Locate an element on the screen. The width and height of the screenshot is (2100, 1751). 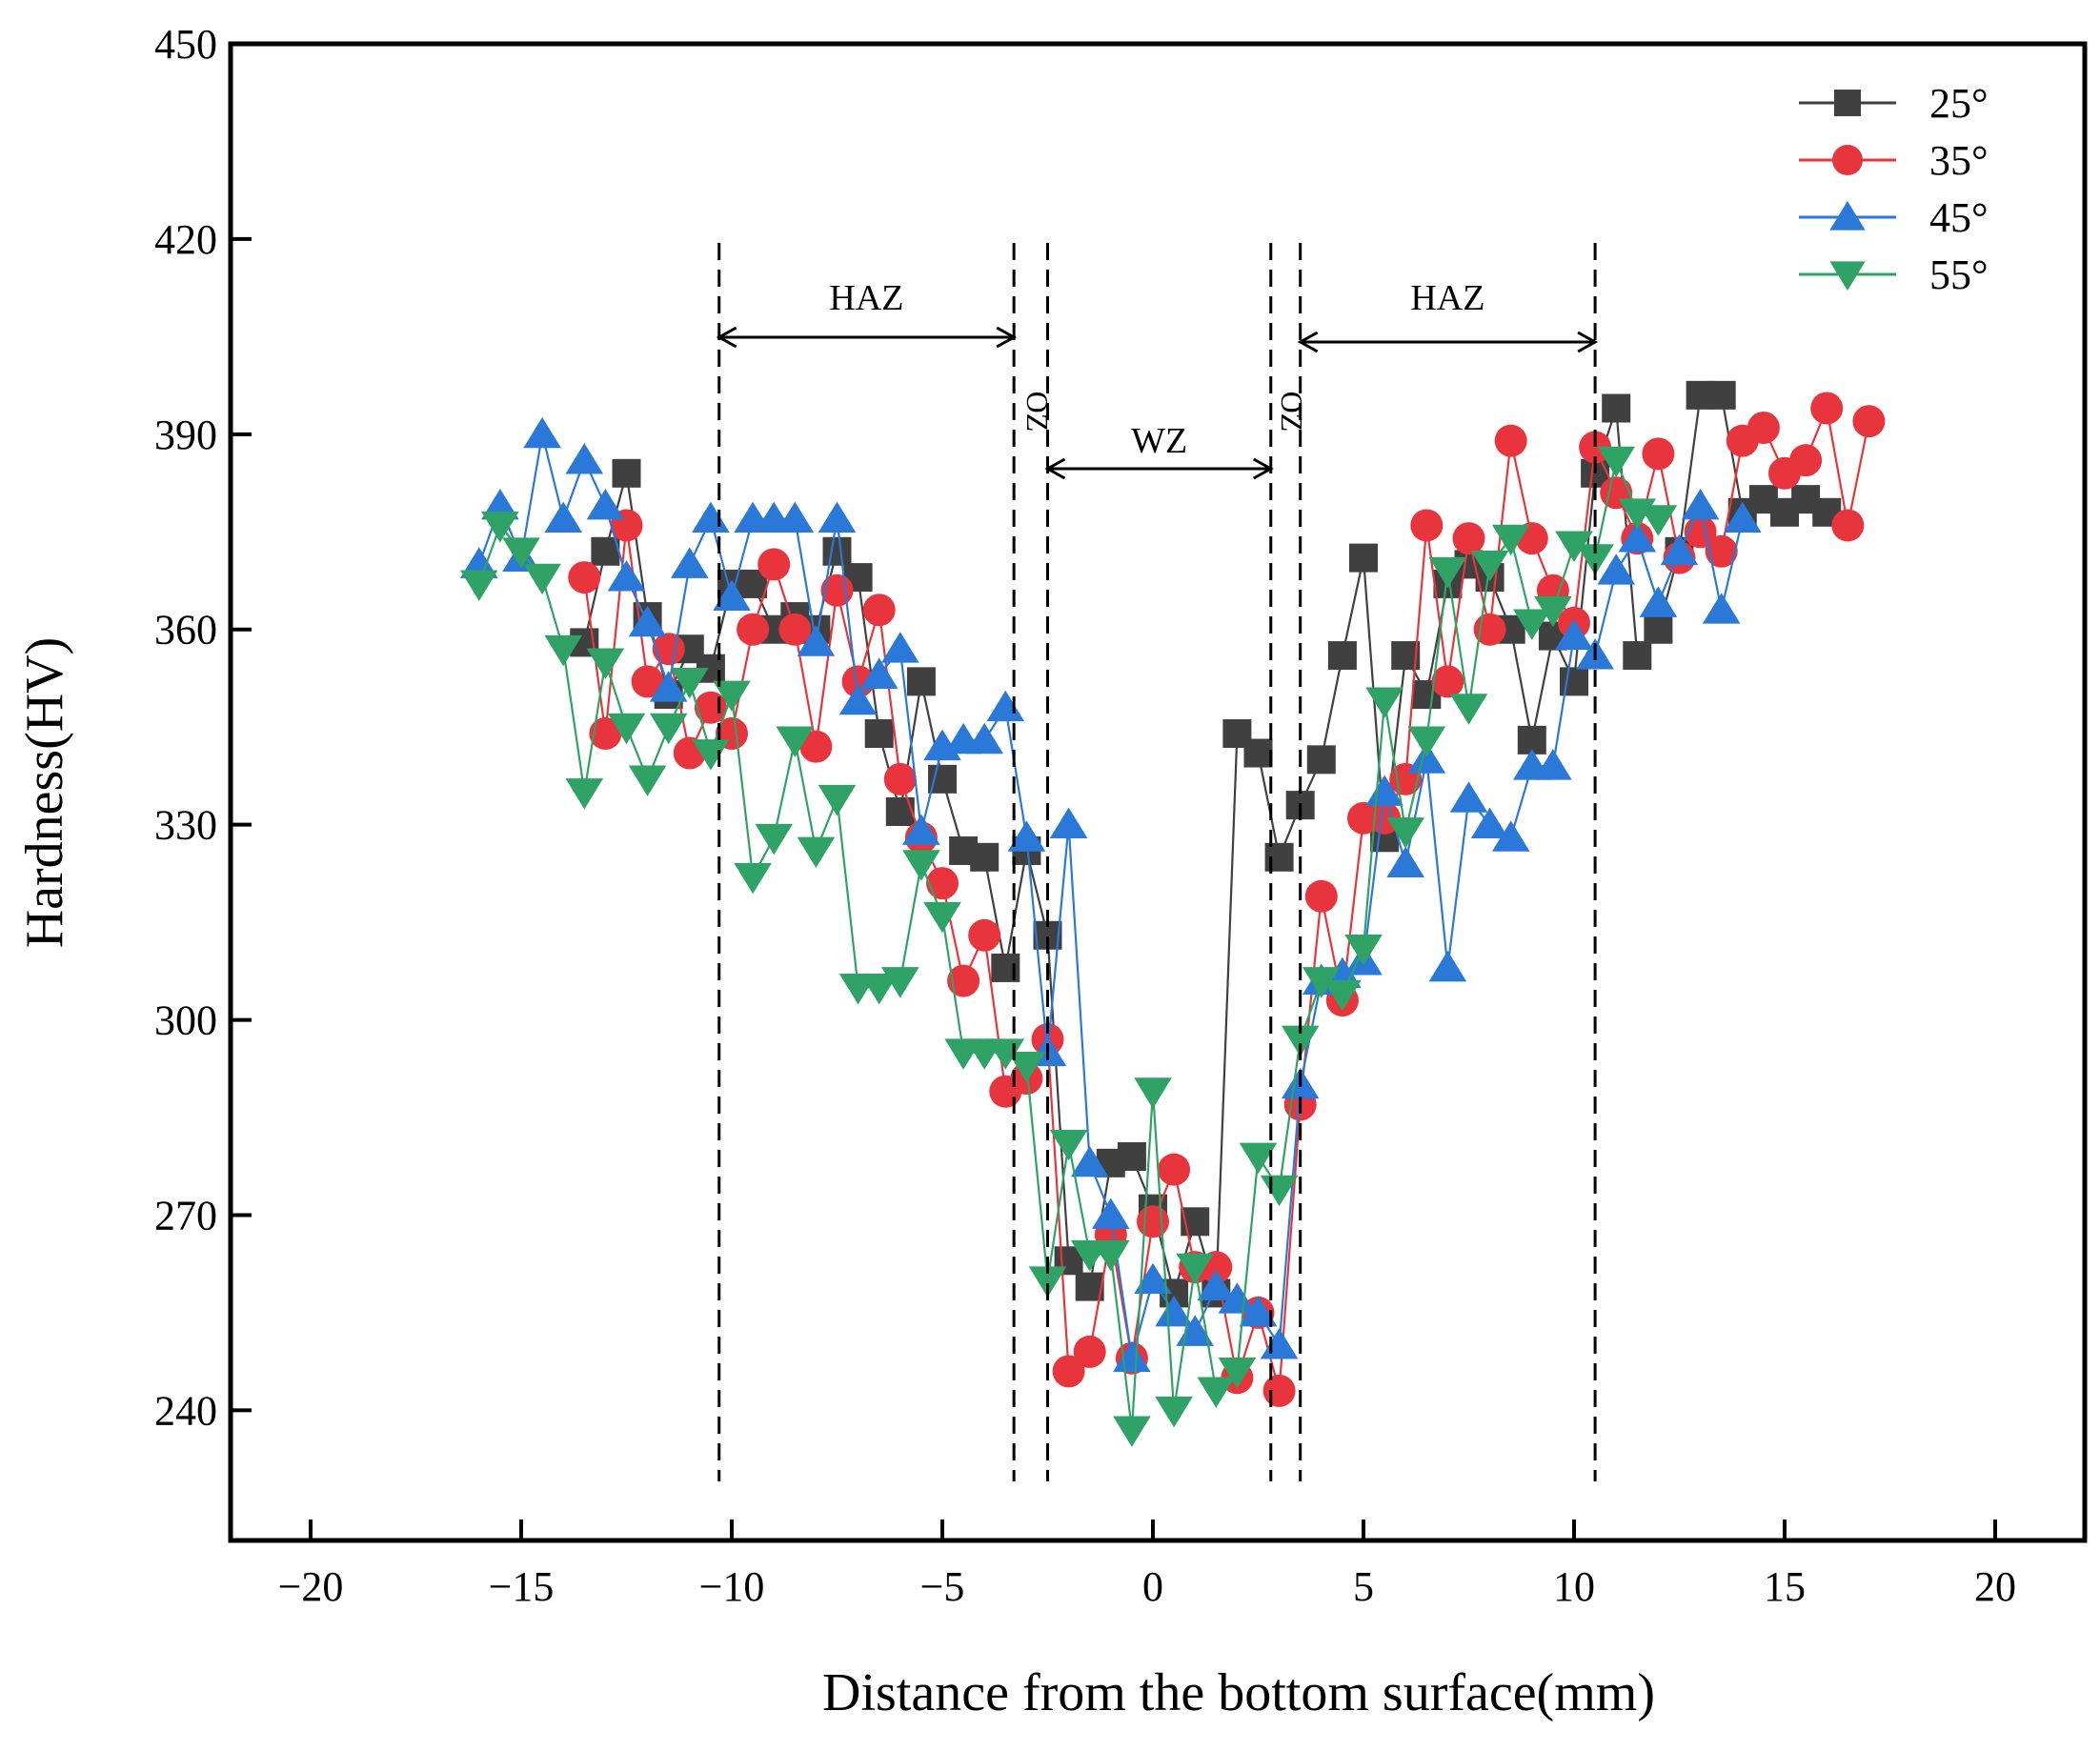
y-tick-label: 420 is located at coordinates (185, 239).